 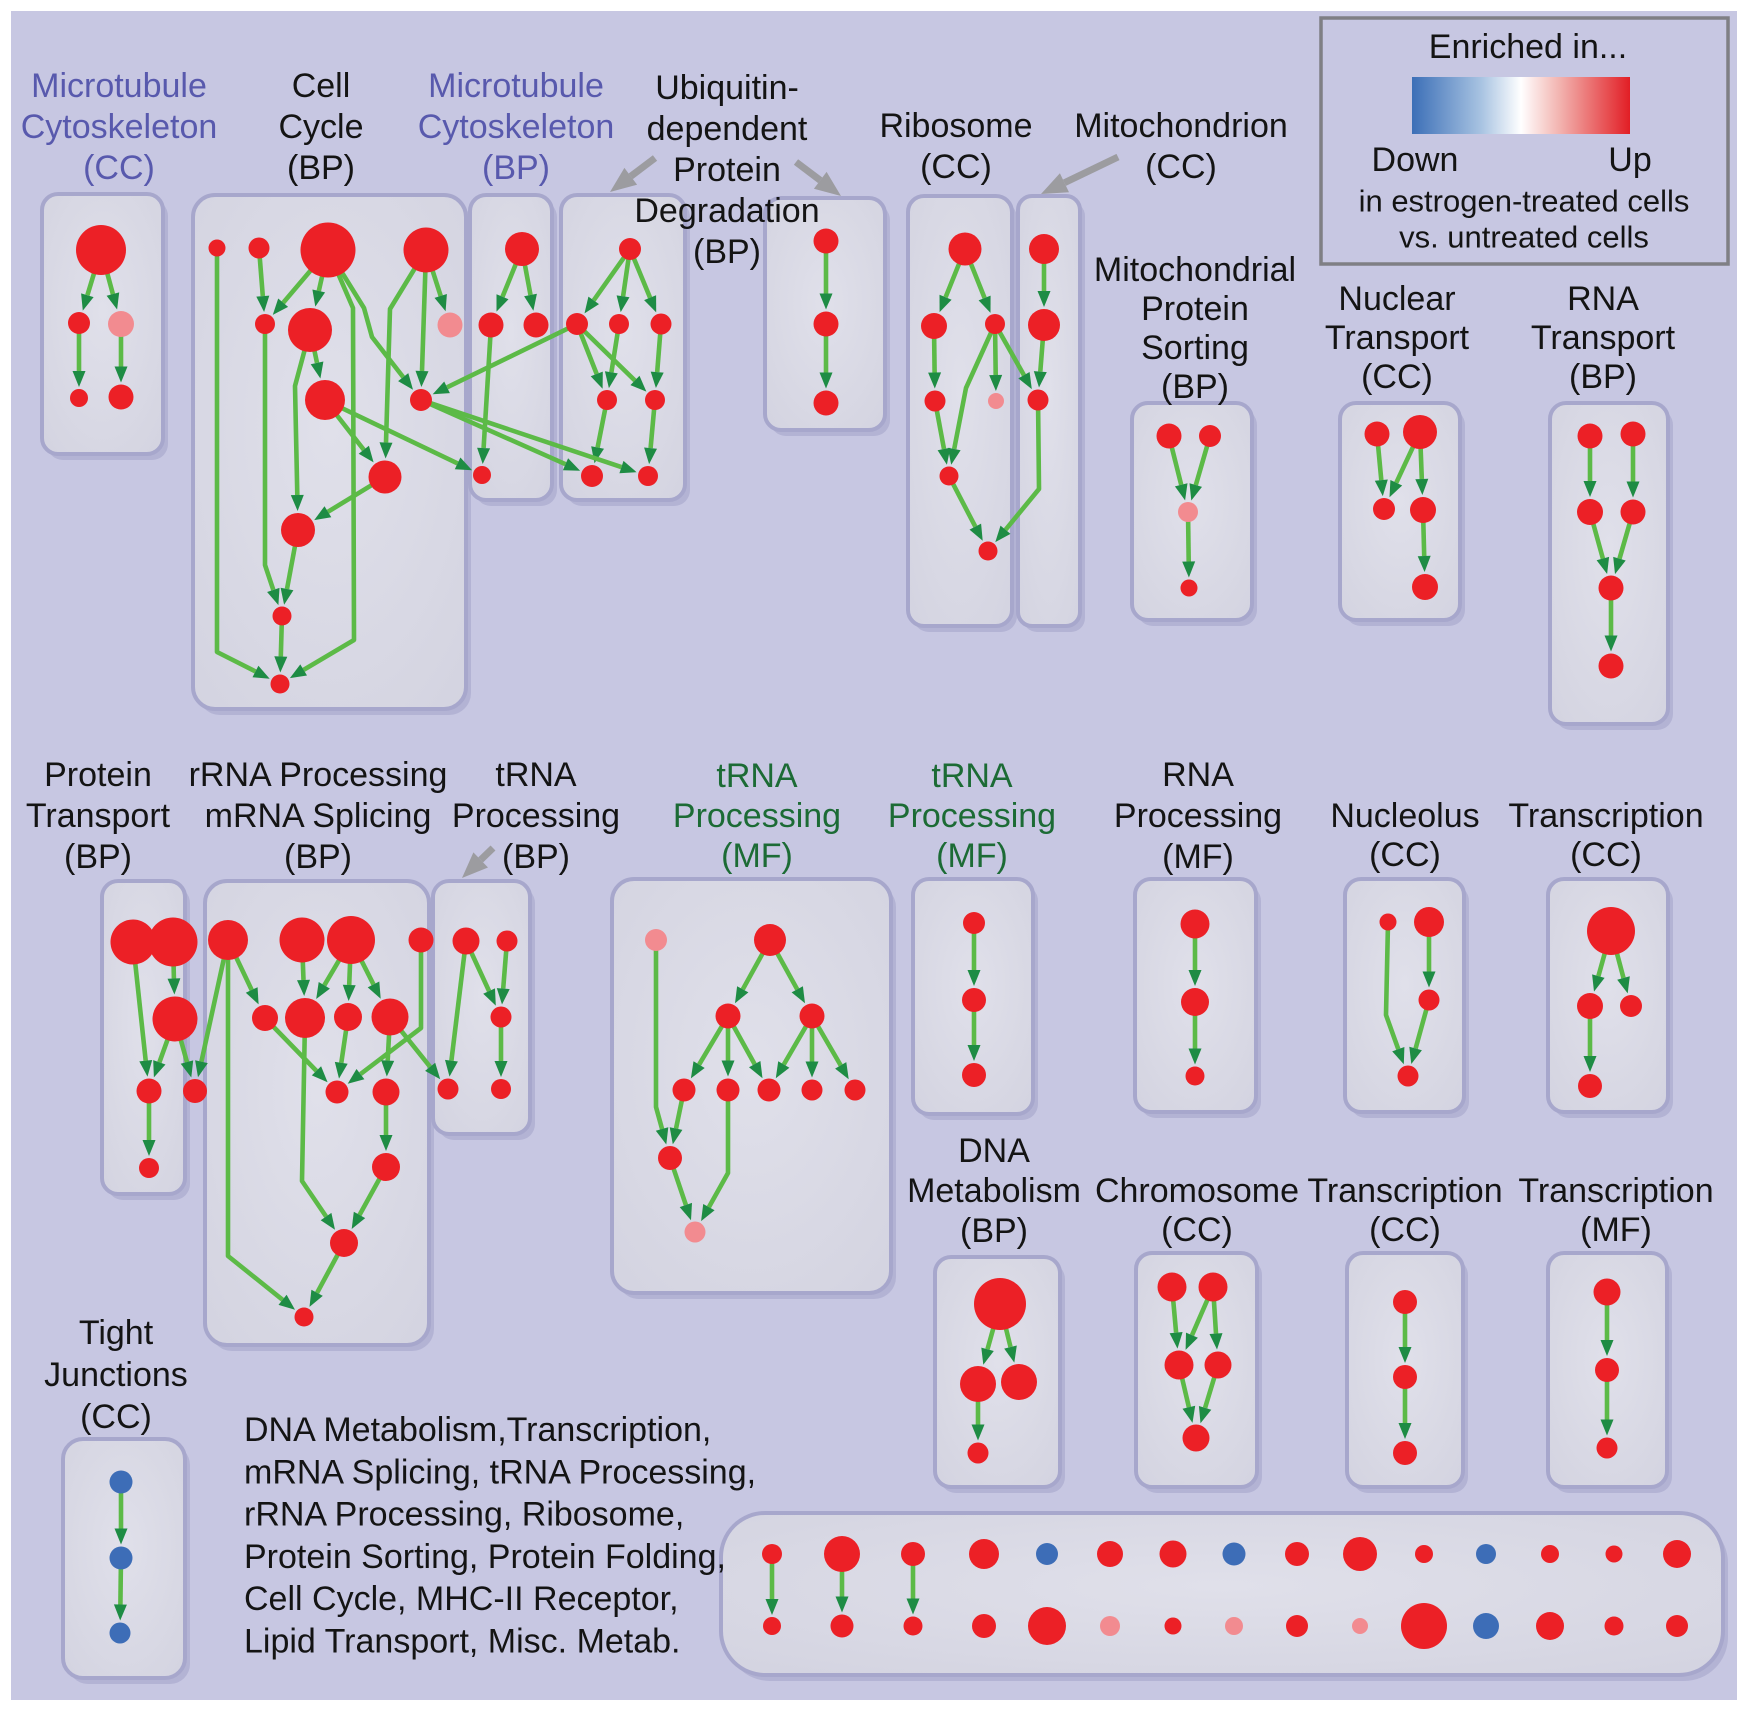 What do you see at coordinates (396, 434) in the screenshot?
I see `cross-edge-cc_8-to-mtbp_b` at bounding box center [396, 434].